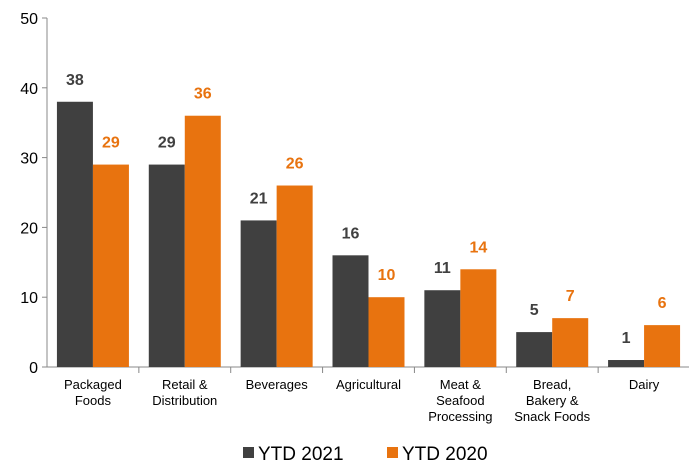  What do you see at coordinates (534, 310) in the screenshot?
I see `data-label: 5` at bounding box center [534, 310].